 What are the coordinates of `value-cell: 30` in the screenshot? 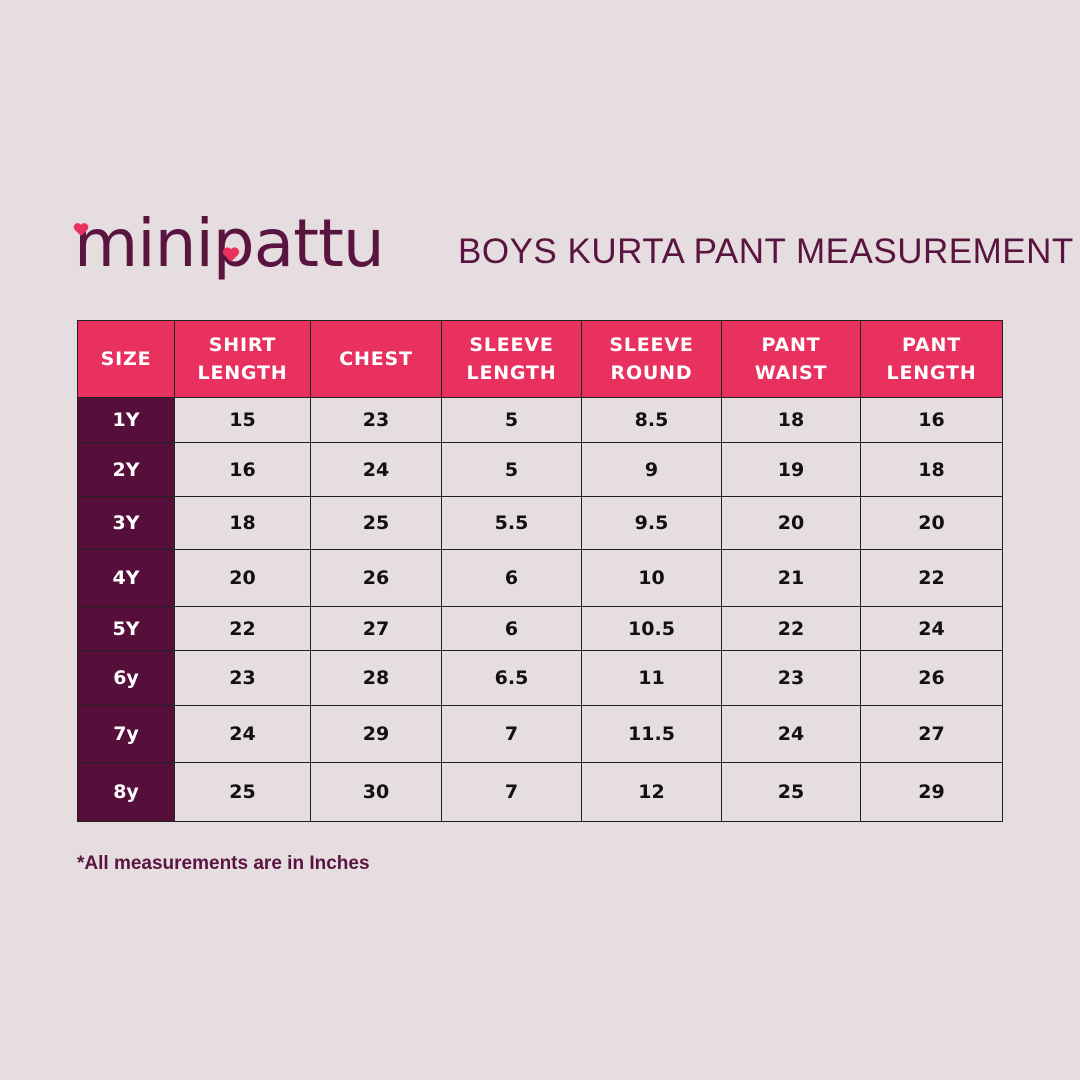 It's located at (376, 792).